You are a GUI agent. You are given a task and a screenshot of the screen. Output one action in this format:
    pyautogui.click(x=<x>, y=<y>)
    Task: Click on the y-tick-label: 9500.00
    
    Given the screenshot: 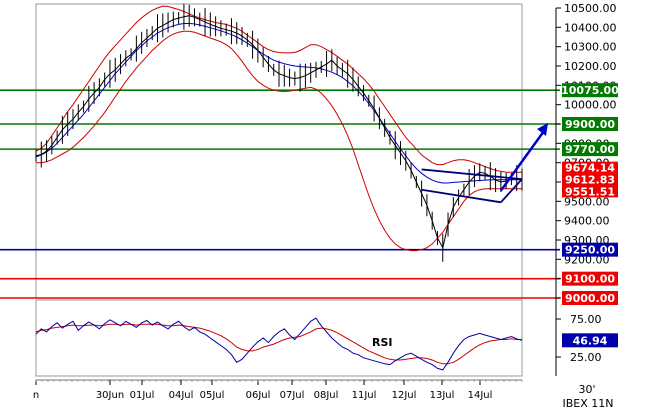 What is the action you would take?
    pyautogui.click(x=587, y=201)
    